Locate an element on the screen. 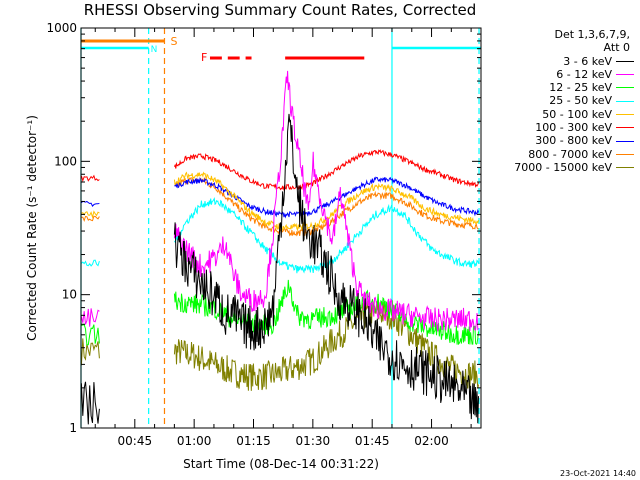  y-tick-label: 1 is located at coordinates (73, 428).